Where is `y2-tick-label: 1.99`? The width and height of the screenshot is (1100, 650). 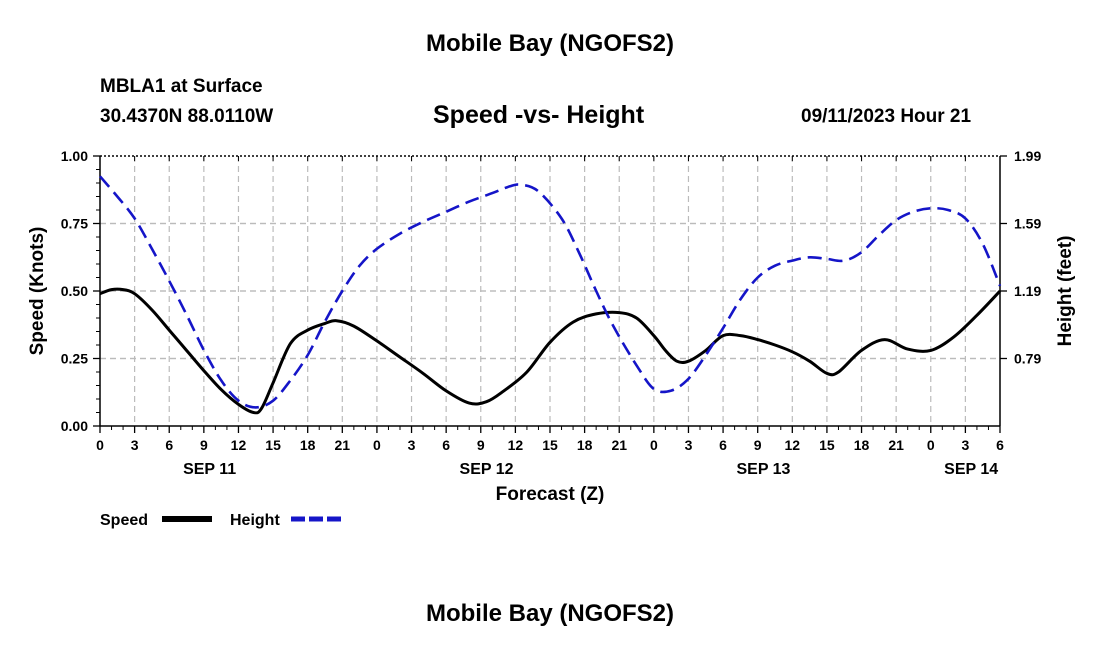
y2-tick-label: 1.99 is located at coordinates (1027, 156).